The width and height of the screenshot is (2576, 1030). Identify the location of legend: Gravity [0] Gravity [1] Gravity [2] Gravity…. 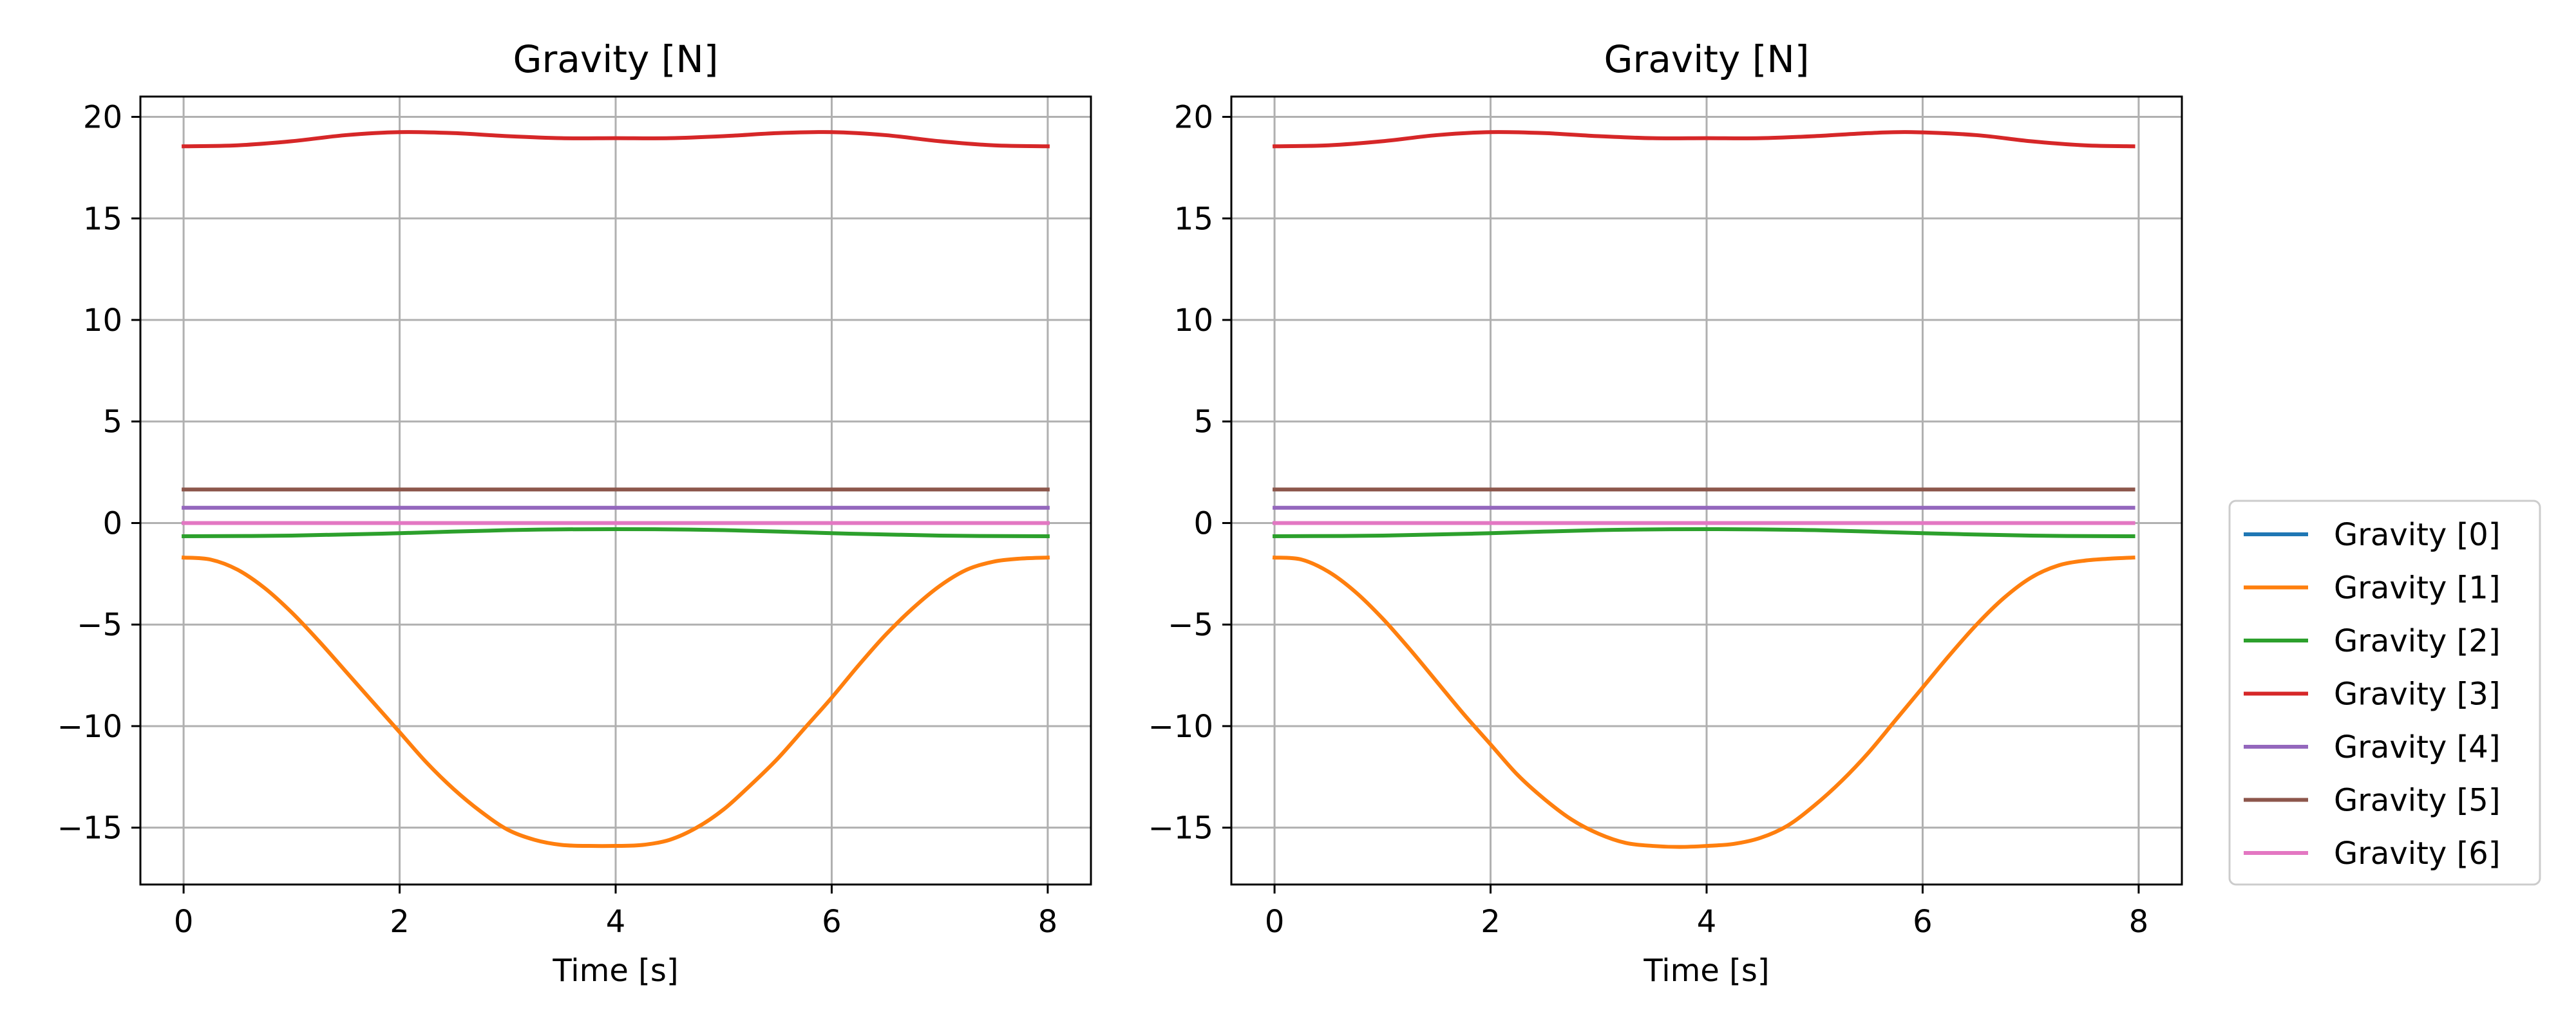
(2384, 693).